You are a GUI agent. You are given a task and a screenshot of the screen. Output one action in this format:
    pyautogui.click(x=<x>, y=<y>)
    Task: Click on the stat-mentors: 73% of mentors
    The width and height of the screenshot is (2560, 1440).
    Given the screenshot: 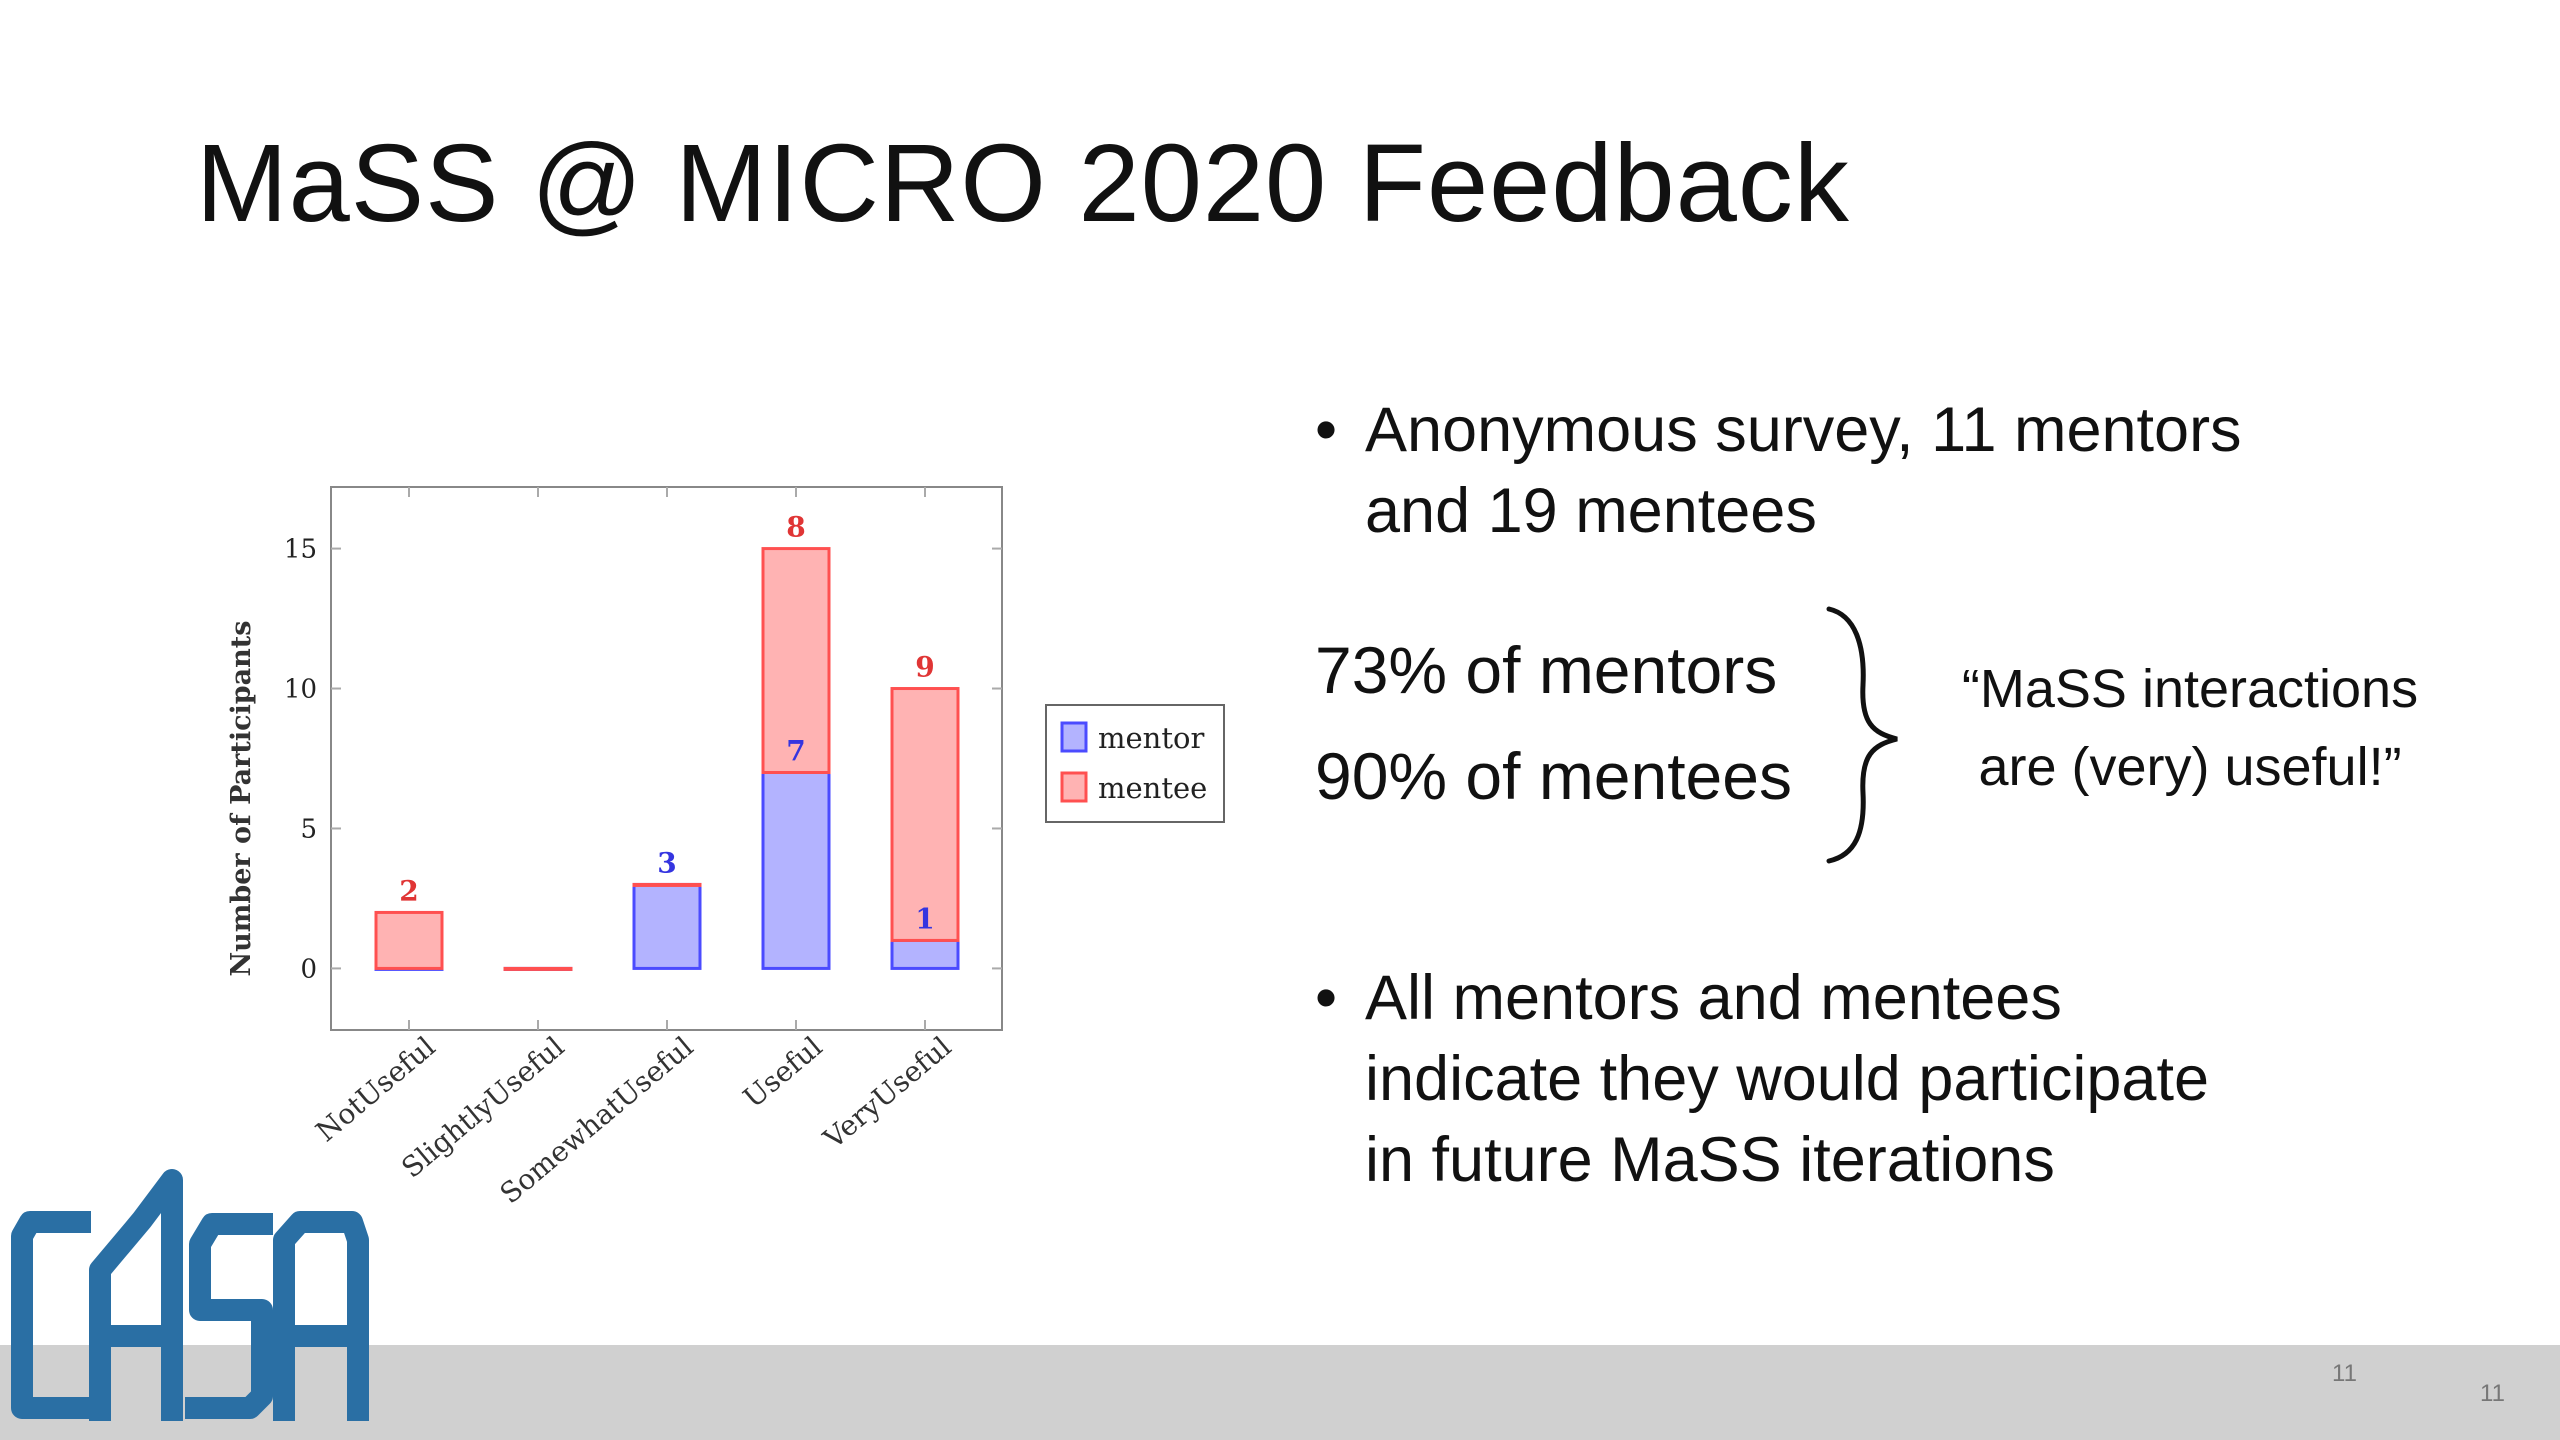 What is the action you would take?
    pyautogui.click(x=1546, y=670)
    